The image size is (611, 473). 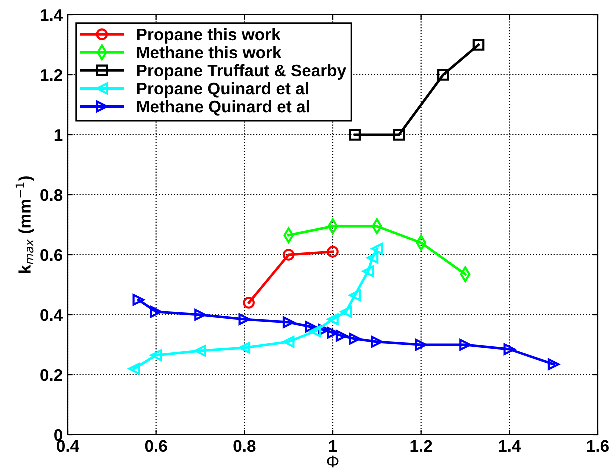 What do you see at coordinates (58, 136) in the screenshot?
I see `y-tick-label: 1` at bounding box center [58, 136].